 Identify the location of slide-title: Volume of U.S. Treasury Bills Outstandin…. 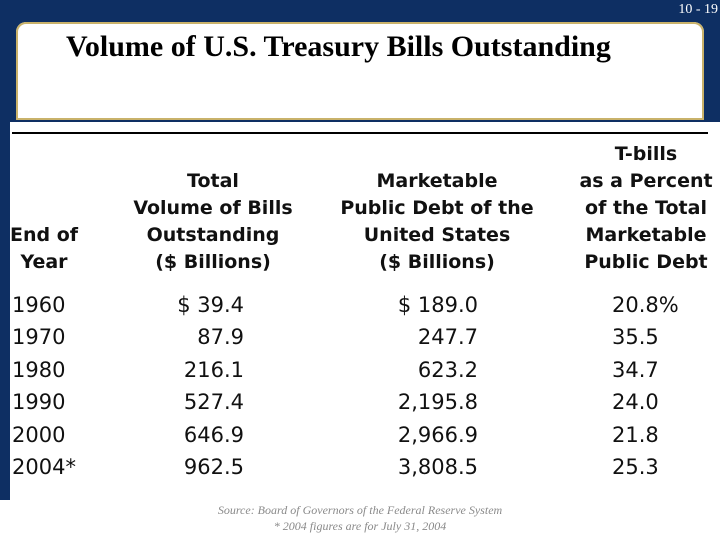
(338, 46).